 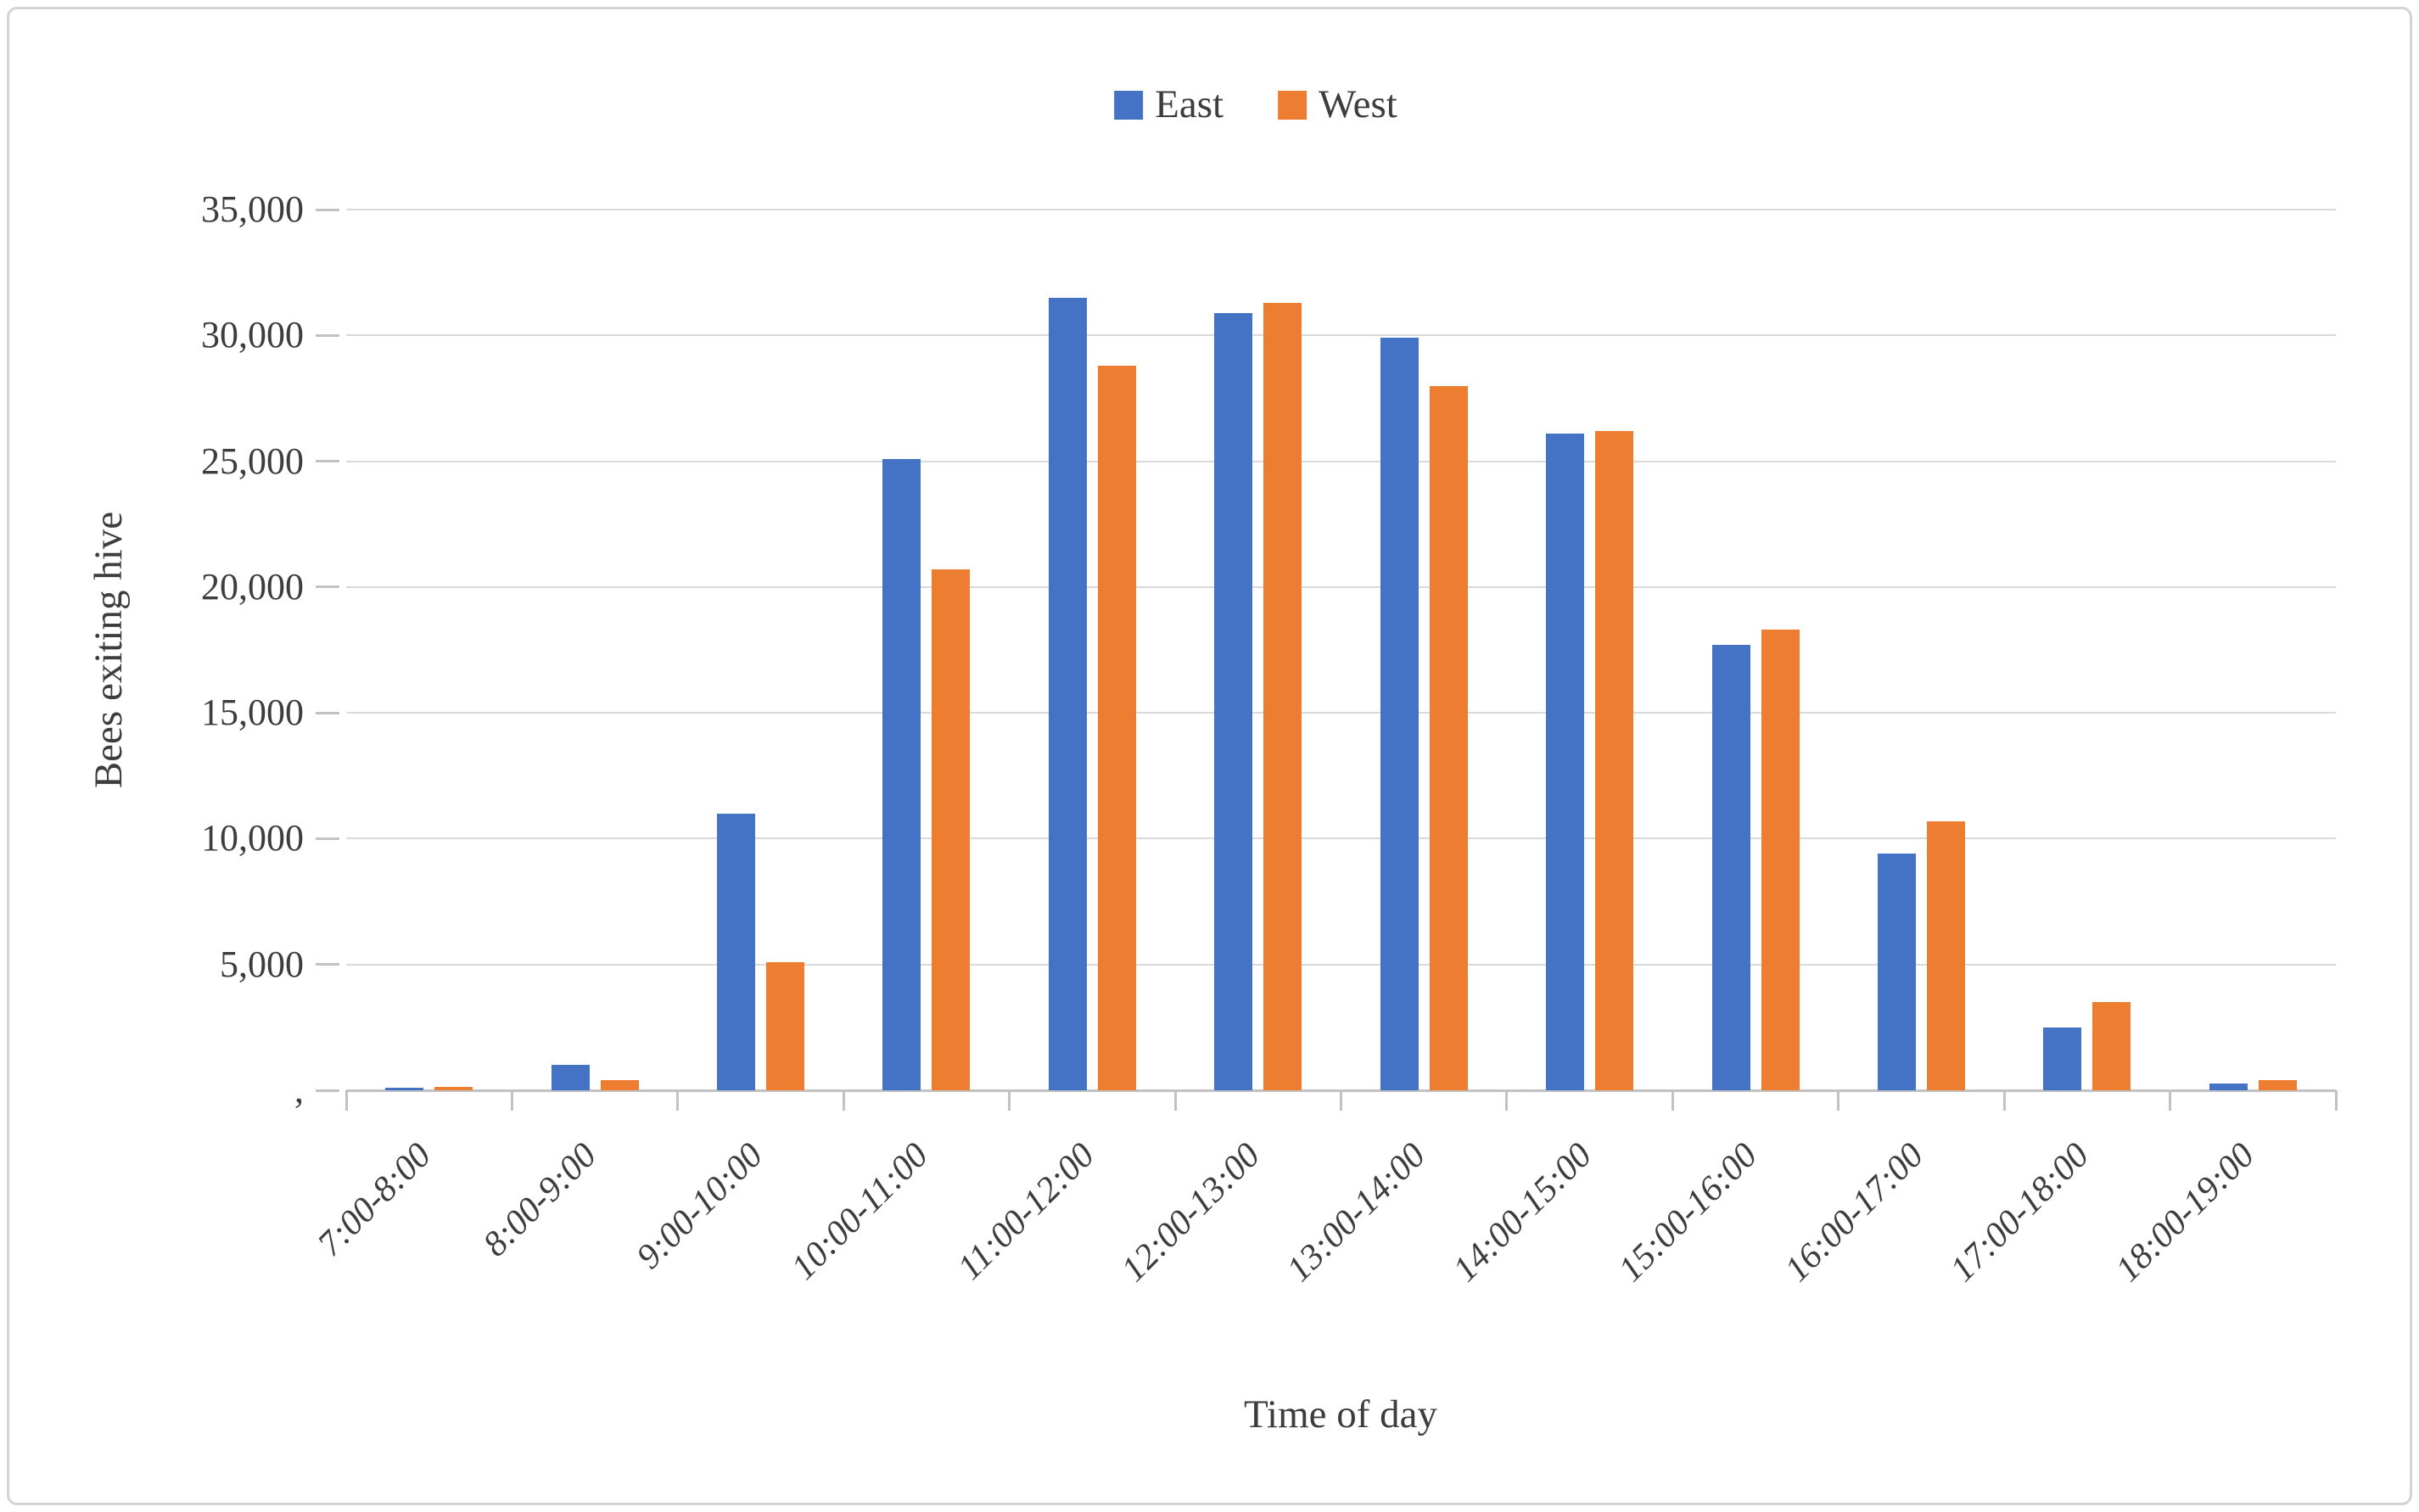 What do you see at coordinates (252, 713) in the screenshot?
I see `y-tick-label: 15,000` at bounding box center [252, 713].